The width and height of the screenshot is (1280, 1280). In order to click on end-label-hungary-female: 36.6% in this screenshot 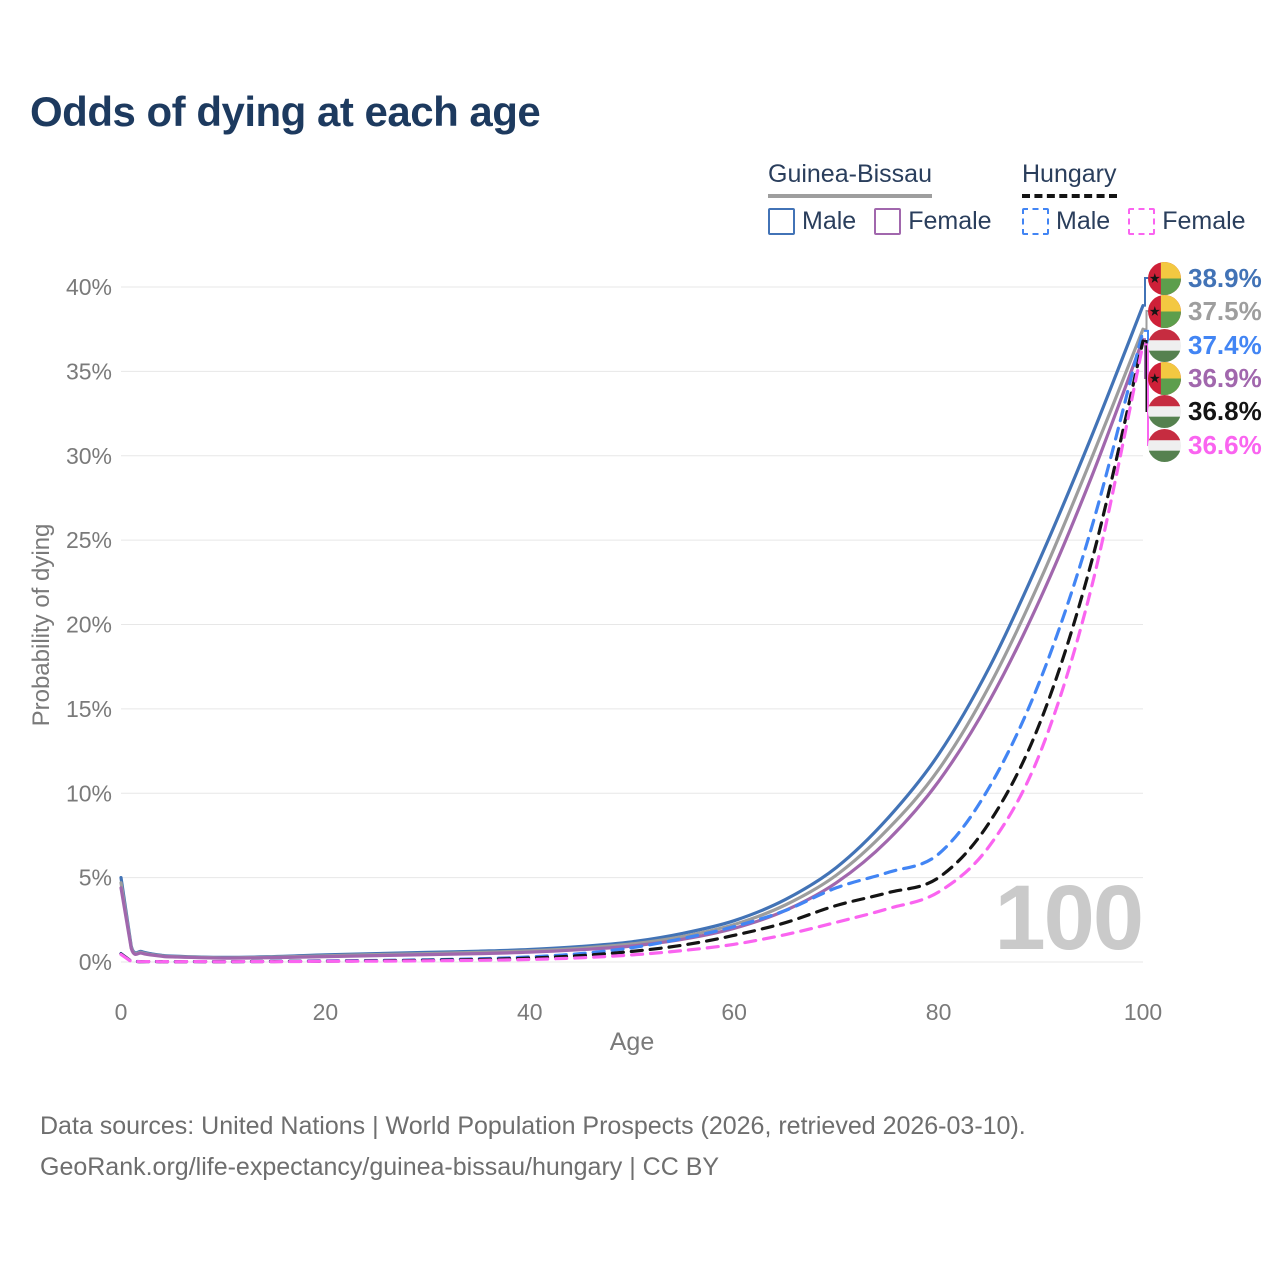, I will do `click(1205, 445)`.